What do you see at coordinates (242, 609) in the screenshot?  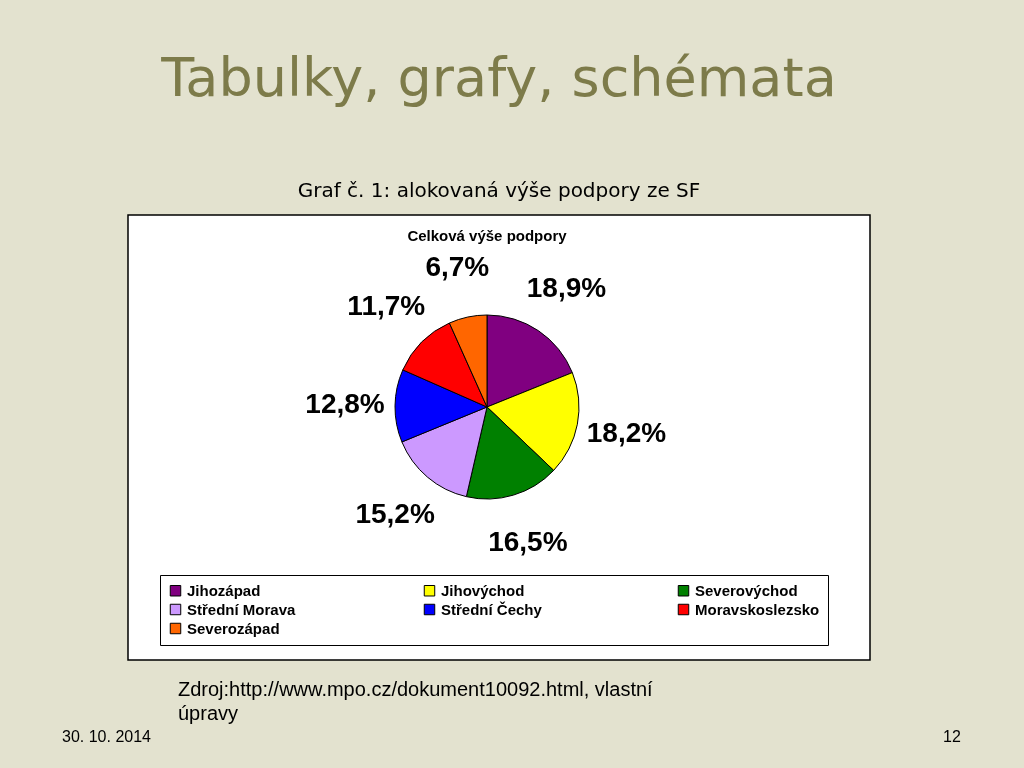 I see `legend-label: Střední Morava` at bounding box center [242, 609].